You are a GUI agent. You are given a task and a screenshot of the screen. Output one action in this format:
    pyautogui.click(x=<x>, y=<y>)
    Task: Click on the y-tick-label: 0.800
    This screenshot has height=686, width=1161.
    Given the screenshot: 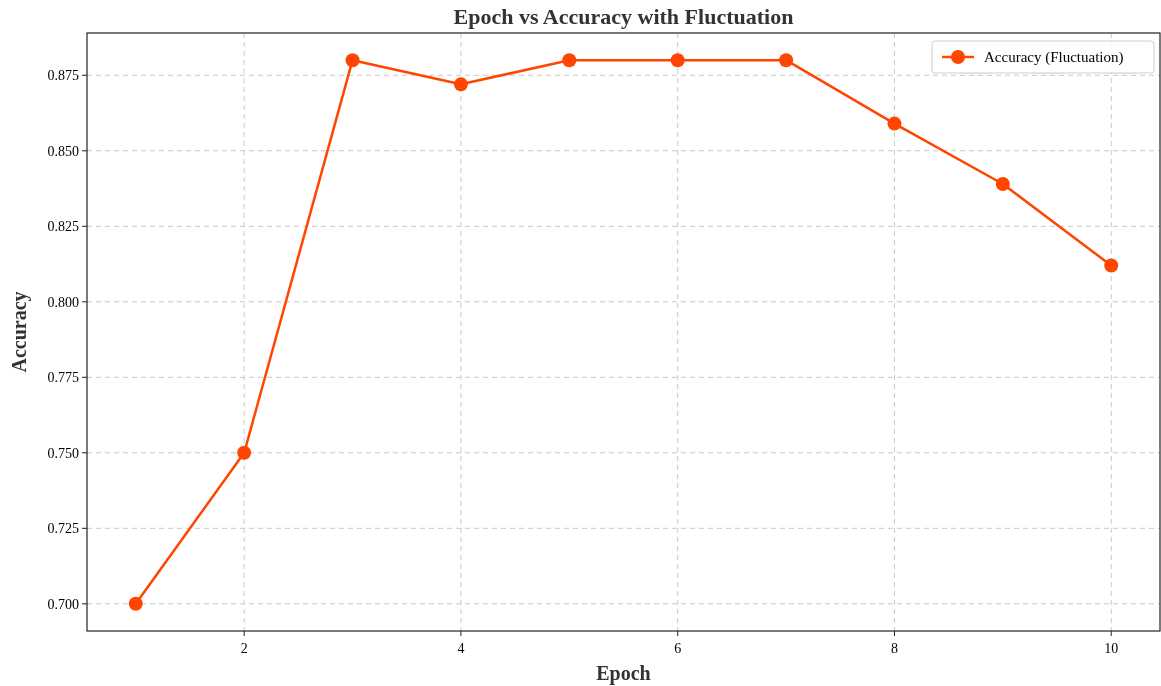 What is the action you would take?
    pyautogui.click(x=63, y=302)
    